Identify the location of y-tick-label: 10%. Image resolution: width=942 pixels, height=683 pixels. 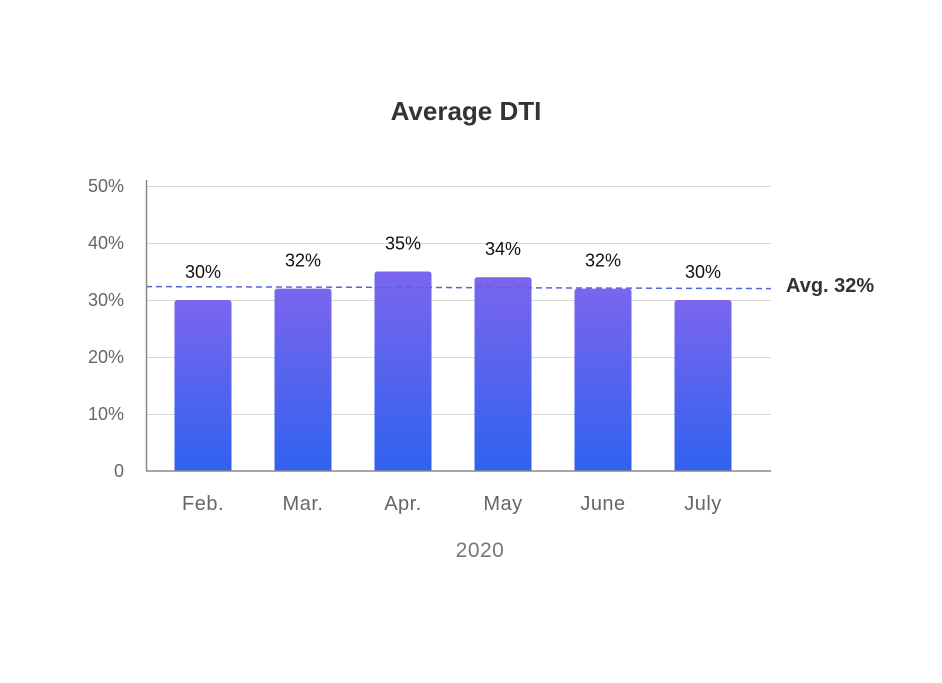
(106, 414).